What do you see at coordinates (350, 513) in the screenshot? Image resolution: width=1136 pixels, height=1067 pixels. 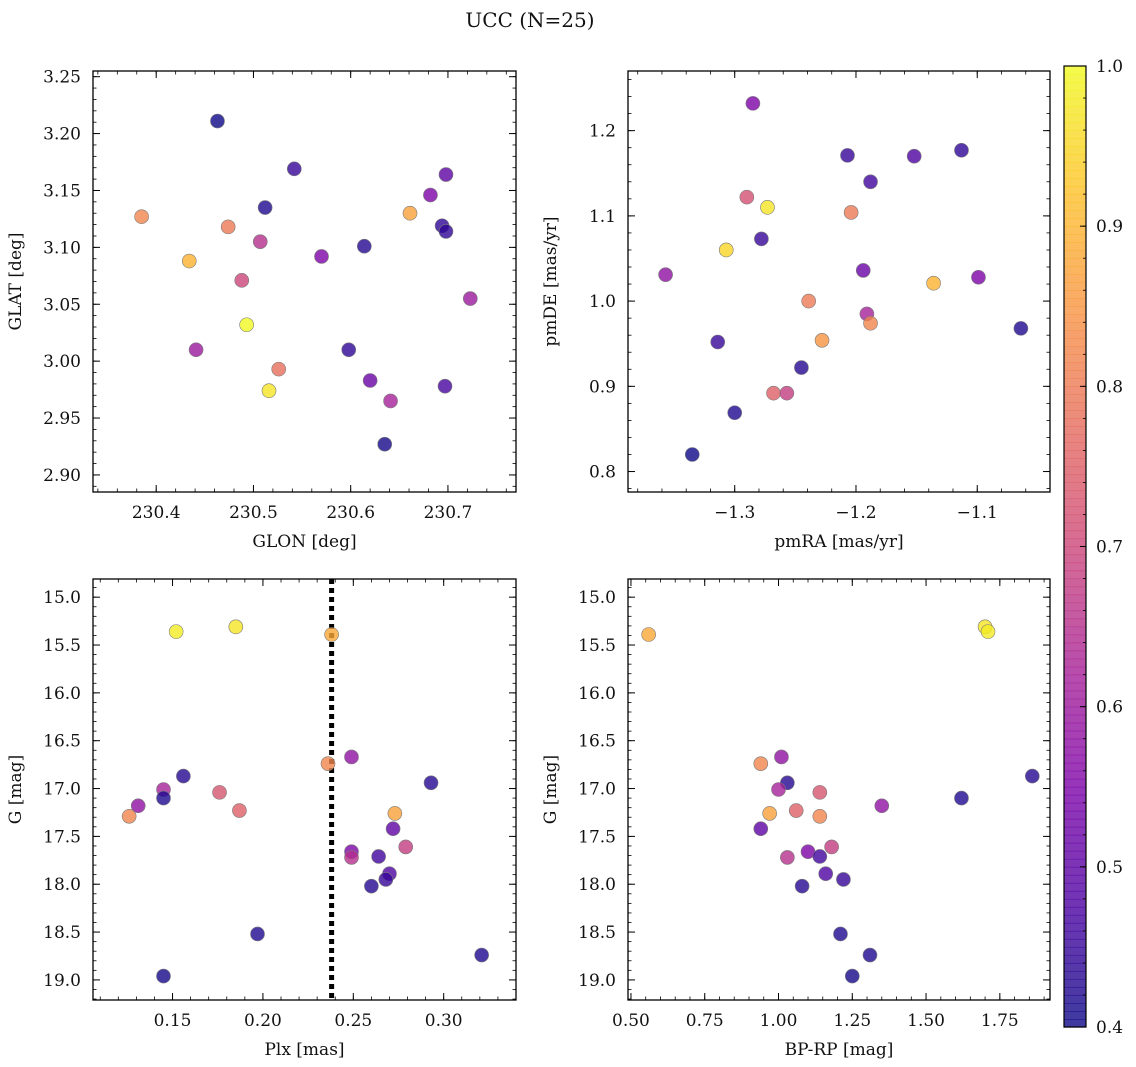 I see `x-tick-label: 230.6` at bounding box center [350, 513].